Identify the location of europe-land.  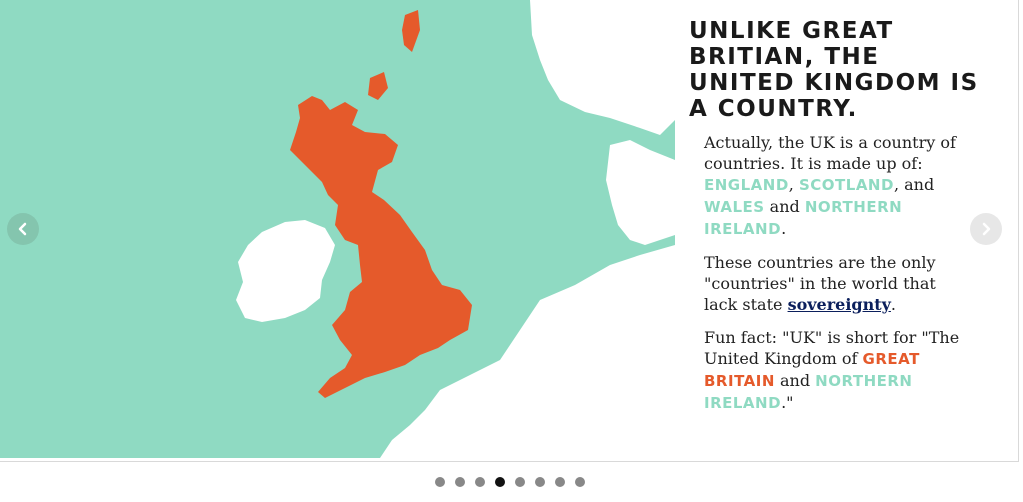
(527, 351).